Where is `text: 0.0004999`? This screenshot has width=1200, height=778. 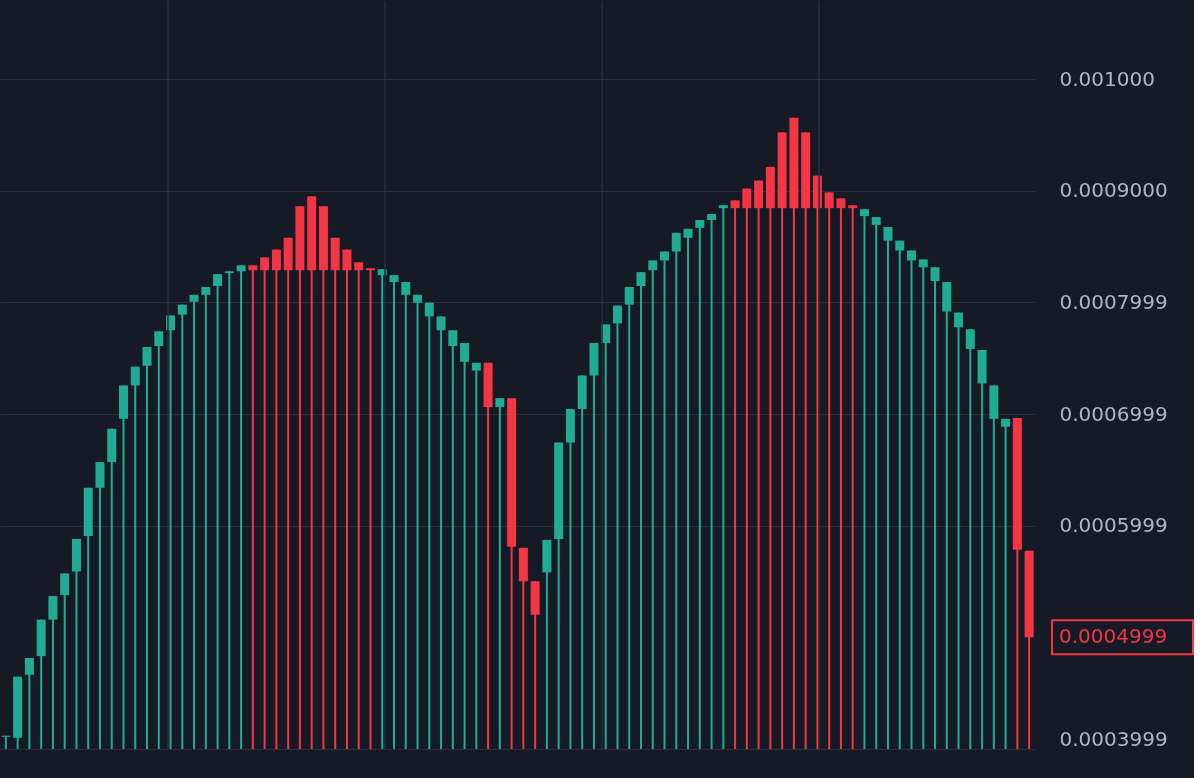 text: 0.0004999 is located at coordinates (1113, 636).